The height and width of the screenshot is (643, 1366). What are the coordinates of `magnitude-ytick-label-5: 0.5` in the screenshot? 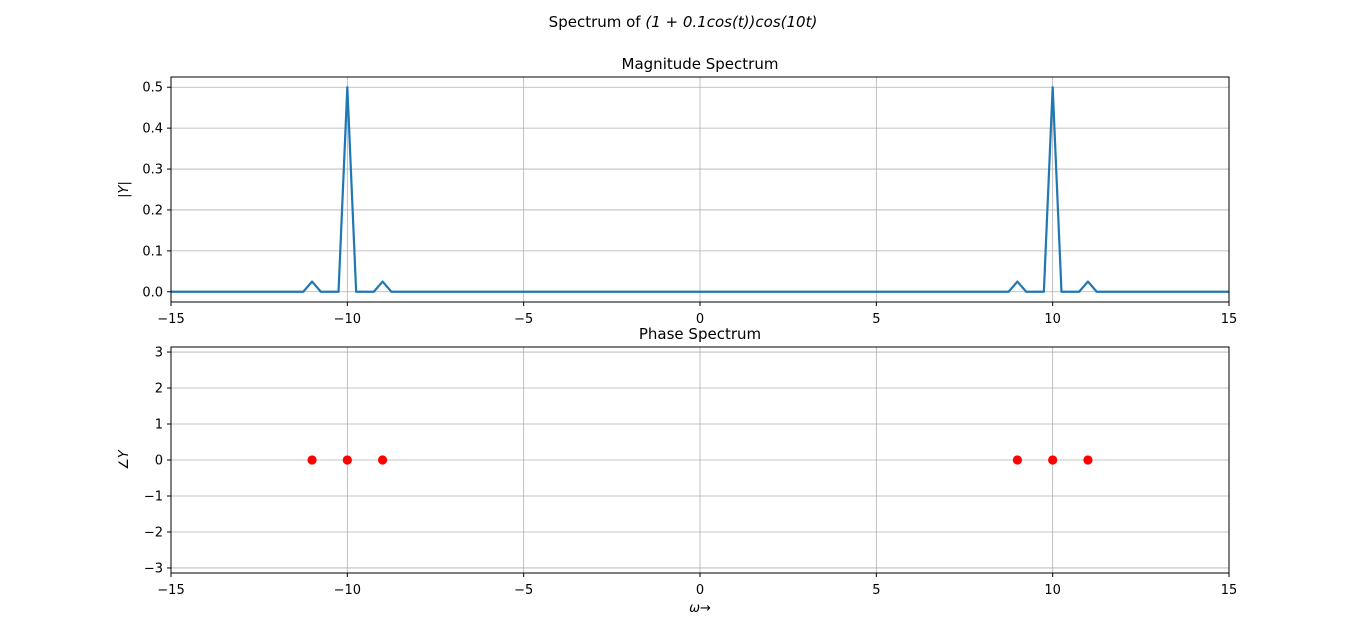 It's located at (152, 88).